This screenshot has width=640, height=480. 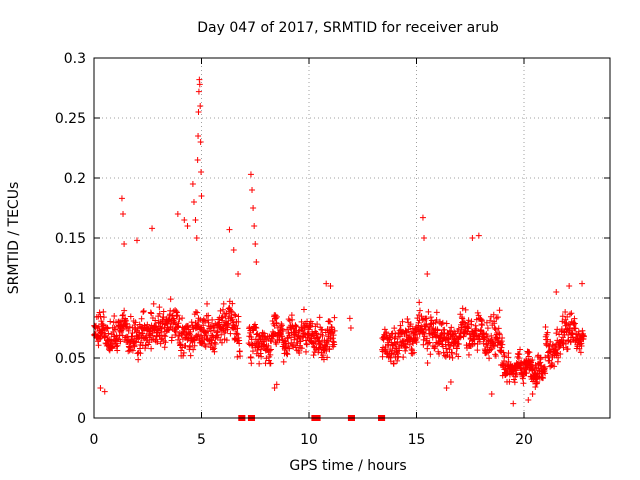 What do you see at coordinates (75, 299) in the screenshot?
I see `y-tick-label: 0.1` at bounding box center [75, 299].